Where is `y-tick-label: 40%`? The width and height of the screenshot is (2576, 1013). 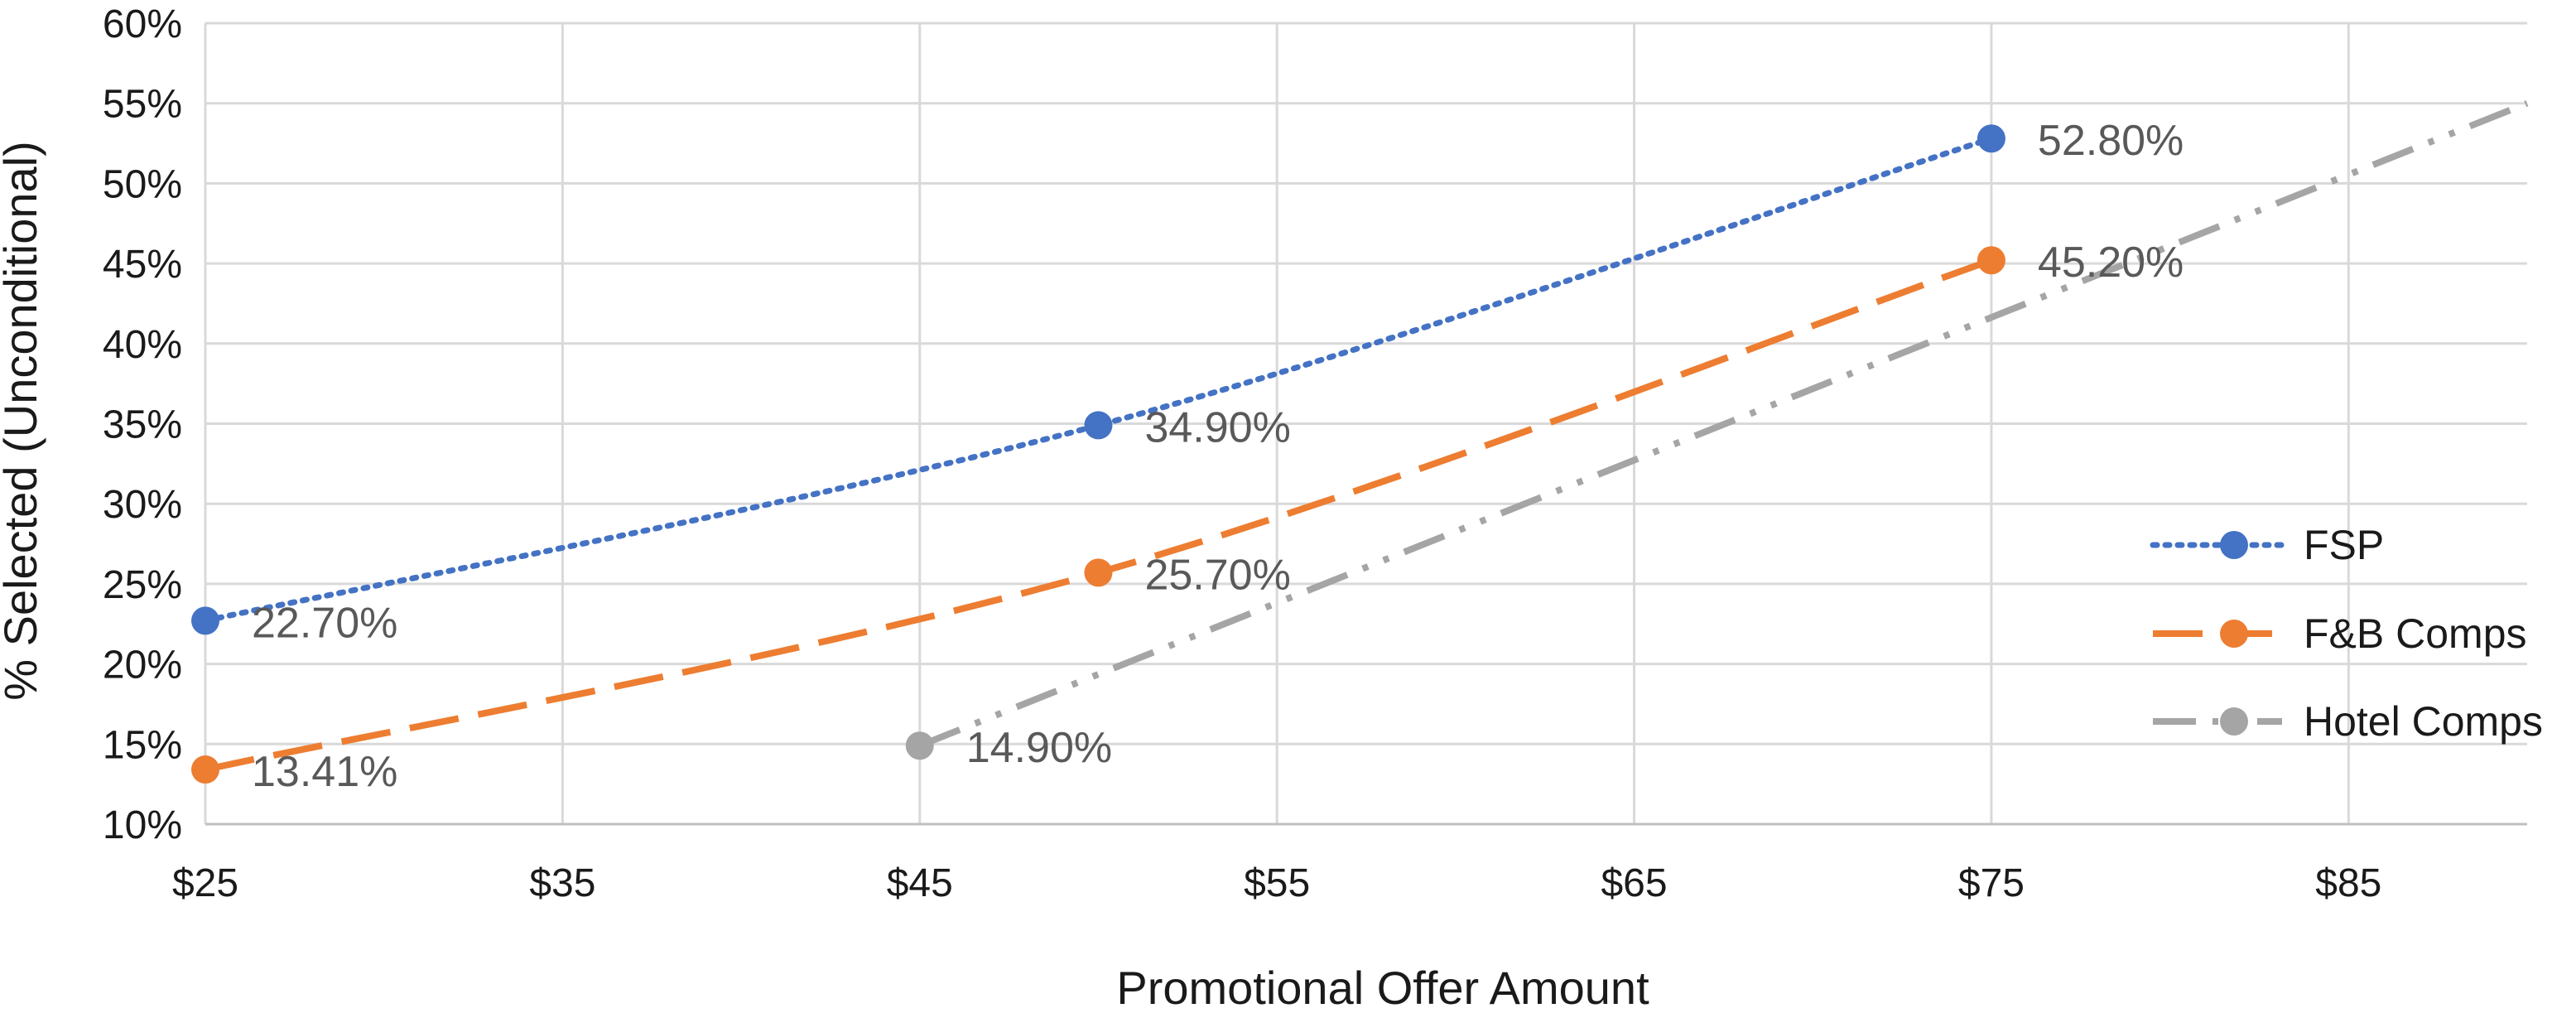
y-tick-label: 40% is located at coordinates (142, 345).